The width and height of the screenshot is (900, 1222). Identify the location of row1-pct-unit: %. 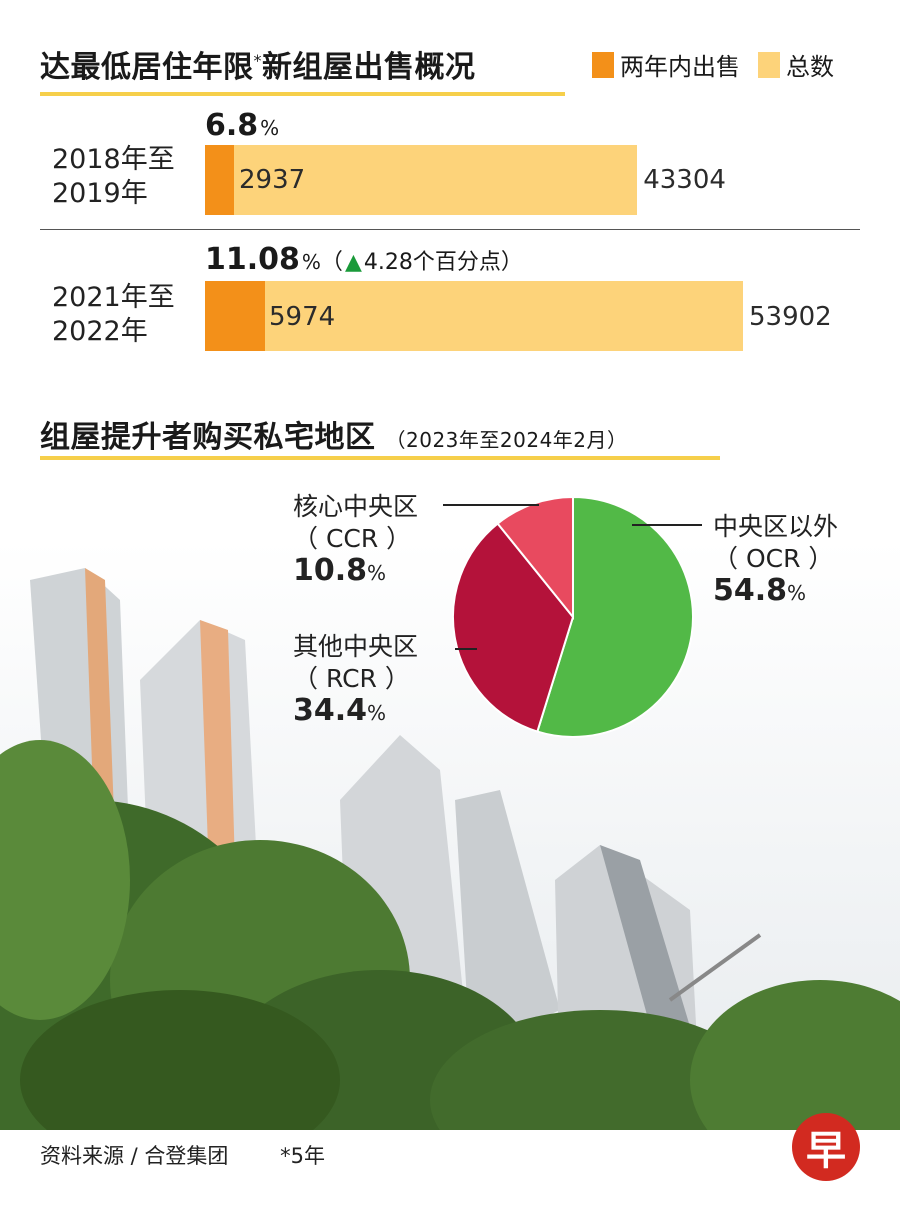
(270, 128).